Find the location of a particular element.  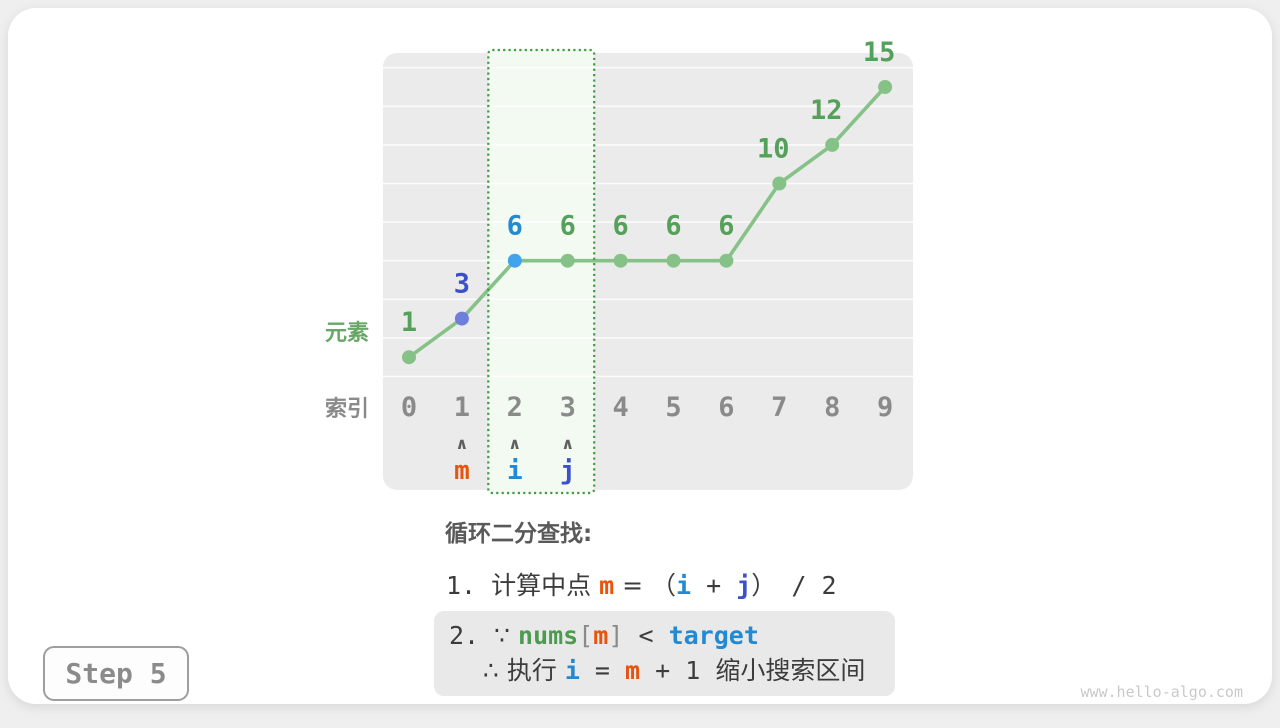

because-symbol: ∵ is located at coordinates (506, 635).